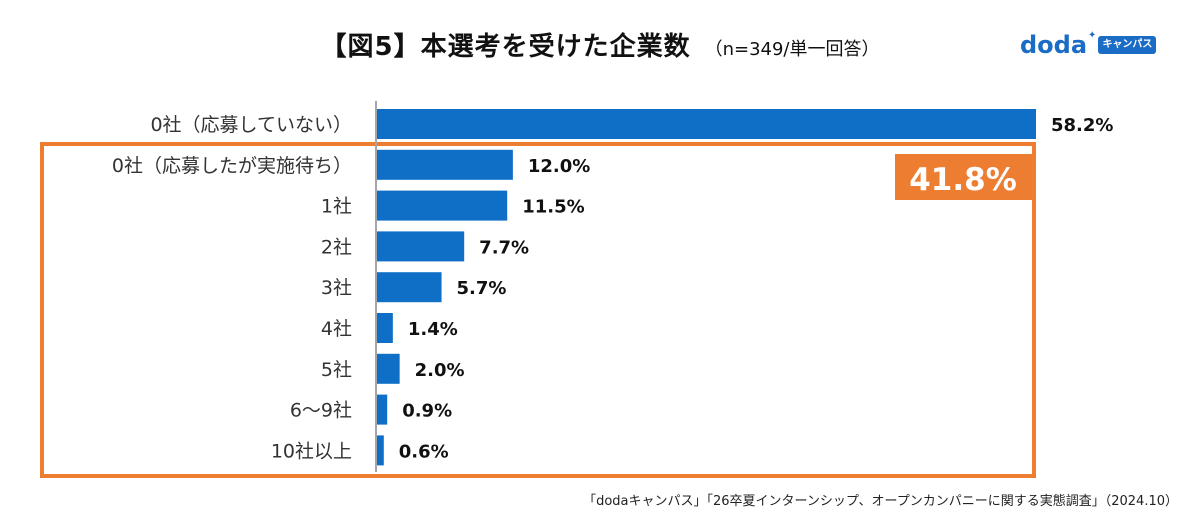  I want to click on category-label: 0社（応募したが実施待ち）, so click(232, 166).